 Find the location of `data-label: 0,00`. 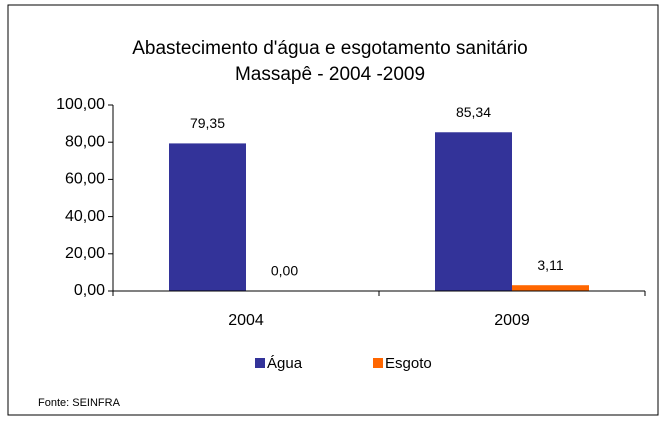

data-label: 0,00 is located at coordinates (284, 271).